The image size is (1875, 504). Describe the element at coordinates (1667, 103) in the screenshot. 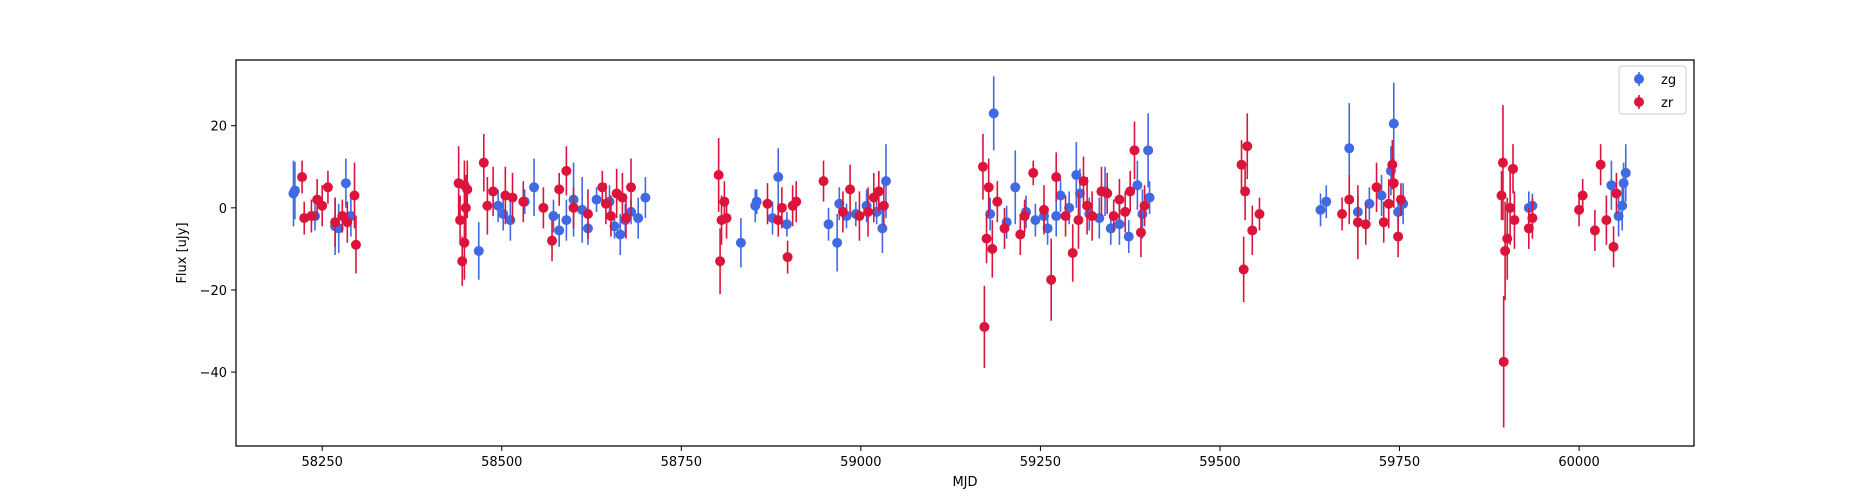

I see `legend-label: zr` at that location.